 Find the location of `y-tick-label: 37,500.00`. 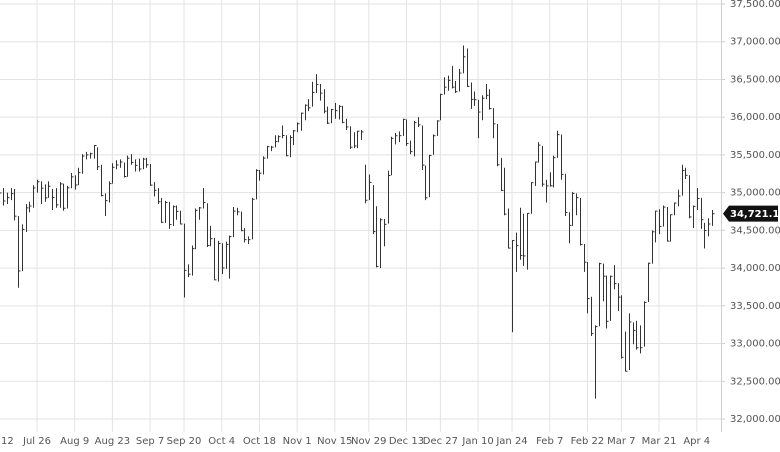

y-tick-label: 37,500.00 is located at coordinates (755, 5).